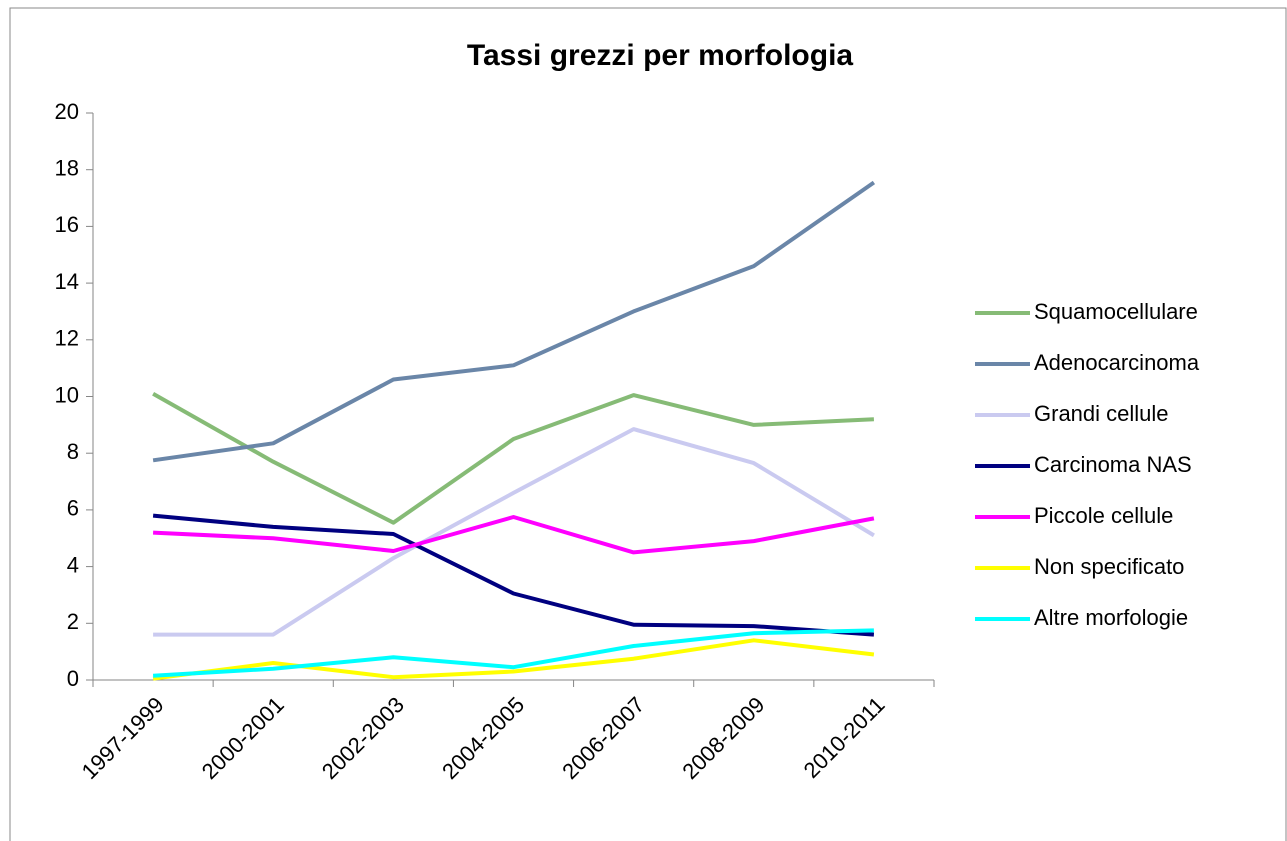  Describe the element at coordinates (483, 738) in the screenshot. I see `x-tick-label: 2004-2005` at that location.